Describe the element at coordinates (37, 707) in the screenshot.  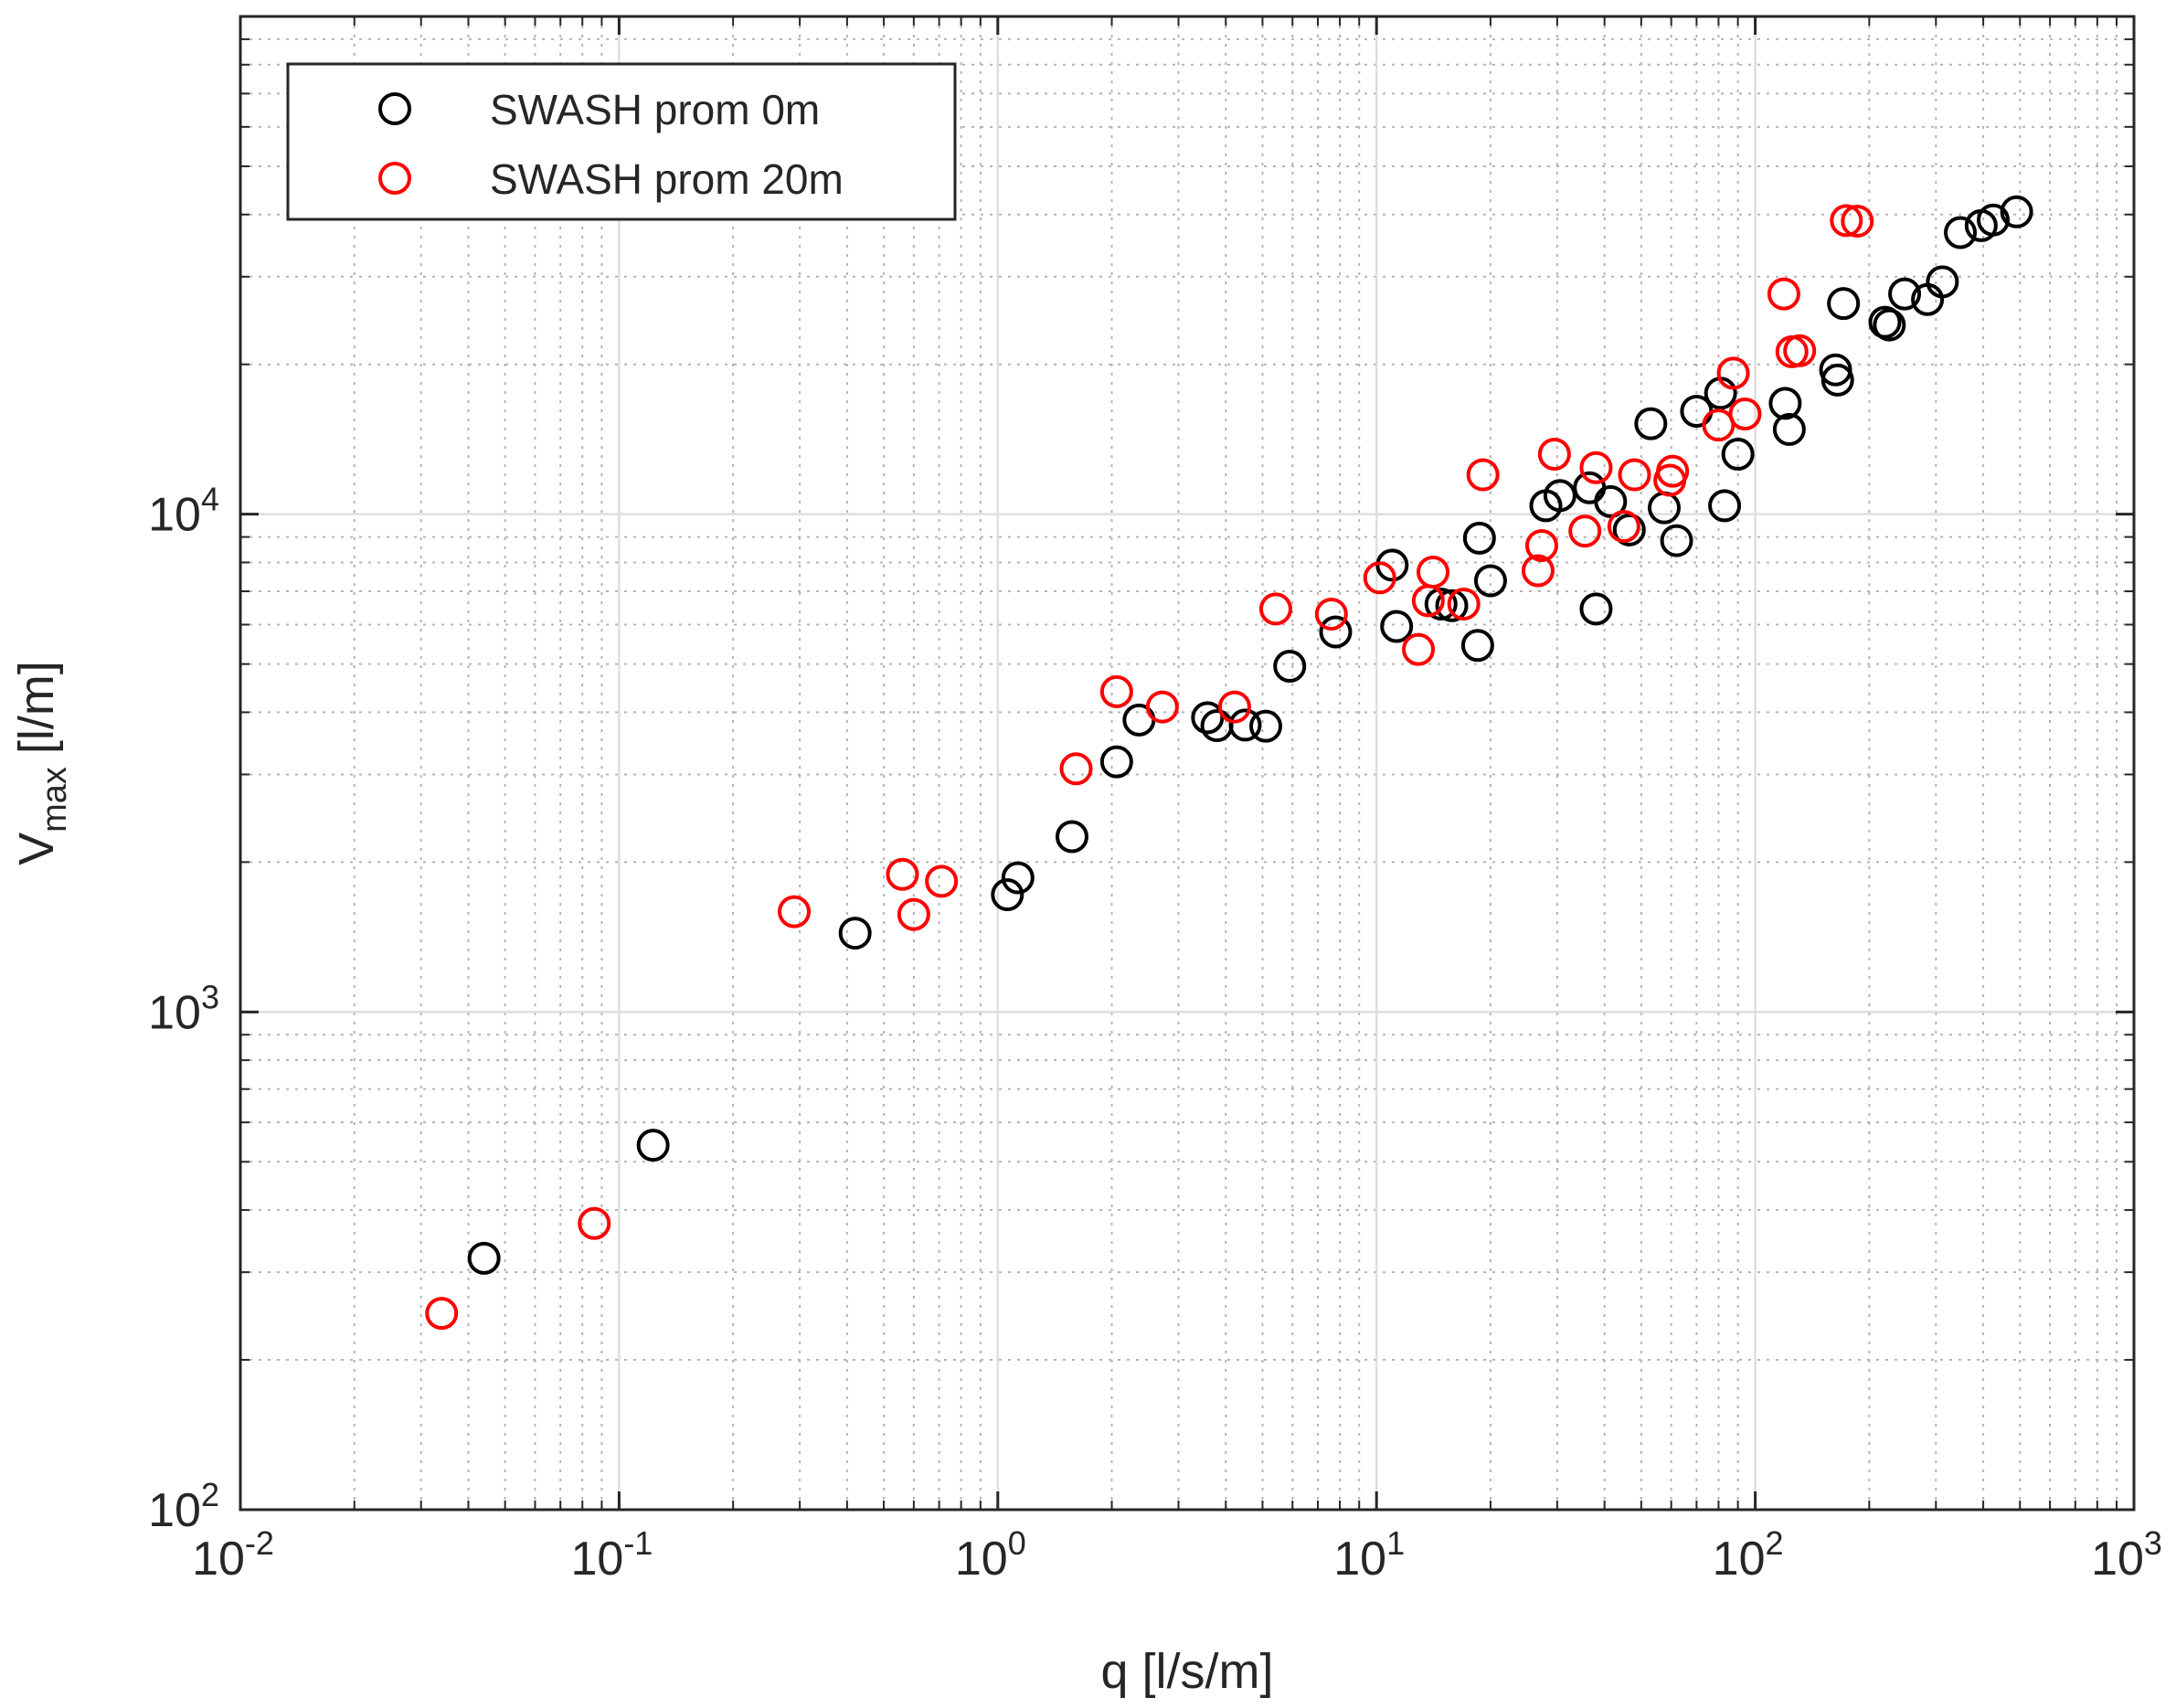
I see `y-axis-label-unit: [l/m]` at that location.